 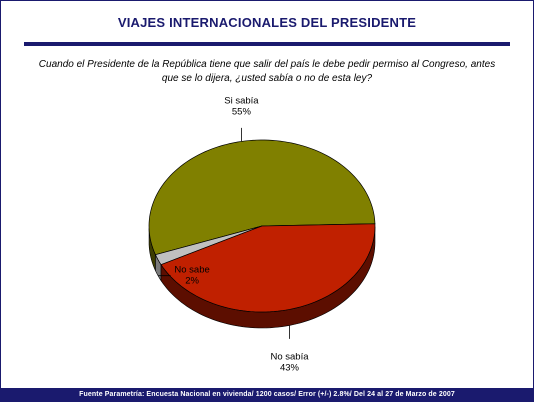 I want to click on pie-leaders, so click(x=224, y=233).